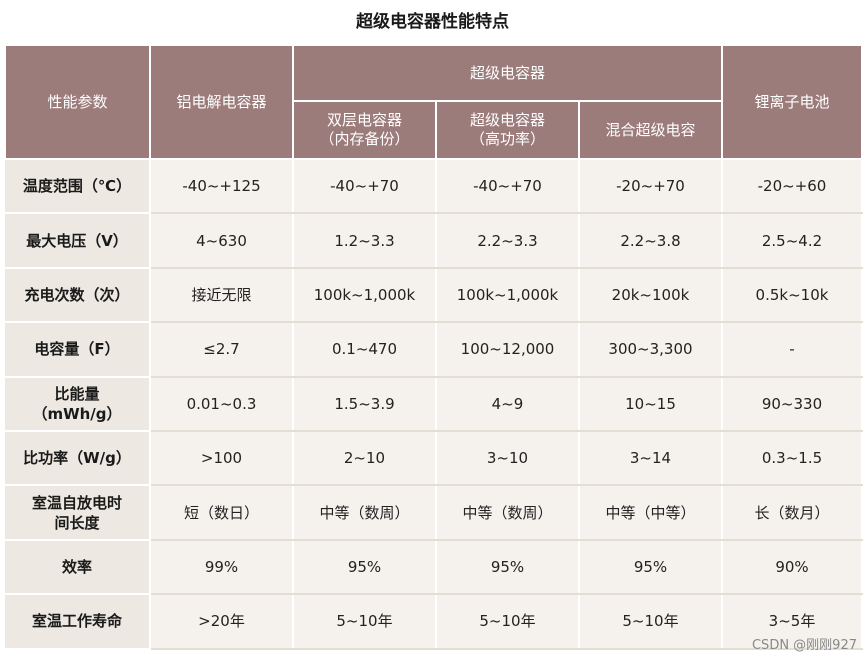  I want to click on header-power: 超级电容器 （高功率）, so click(507, 130).